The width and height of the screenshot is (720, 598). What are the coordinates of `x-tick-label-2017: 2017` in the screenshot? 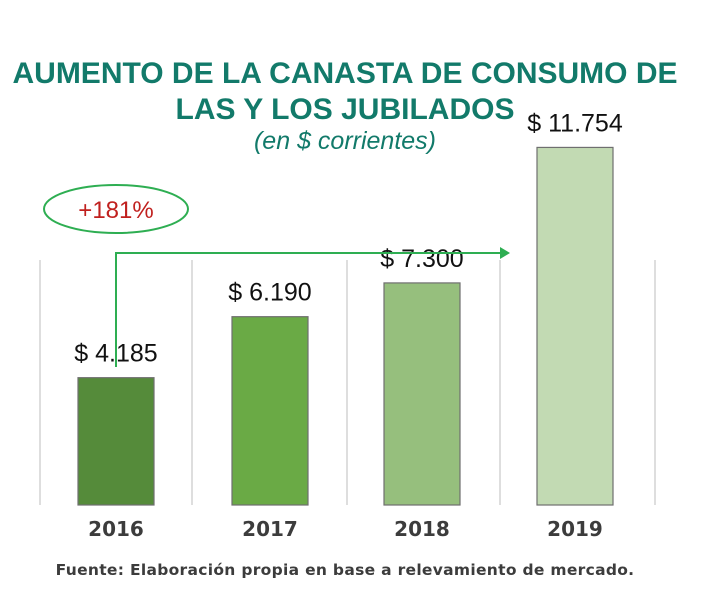 It's located at (270, 529).